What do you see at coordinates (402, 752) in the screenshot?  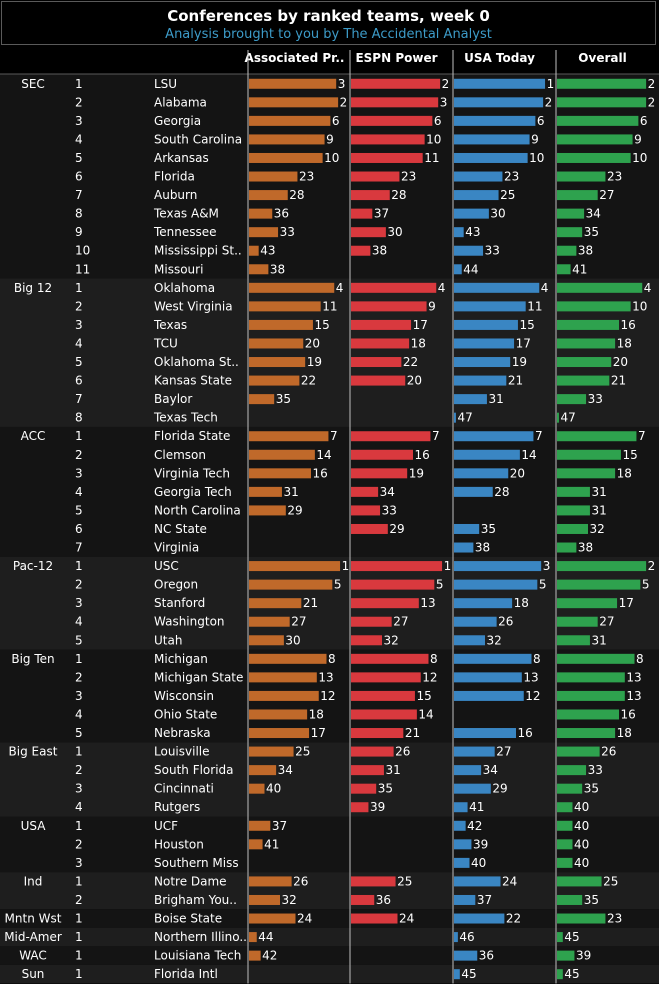 I see `bar-label-espn: 26` at bounding box center [402, 752].